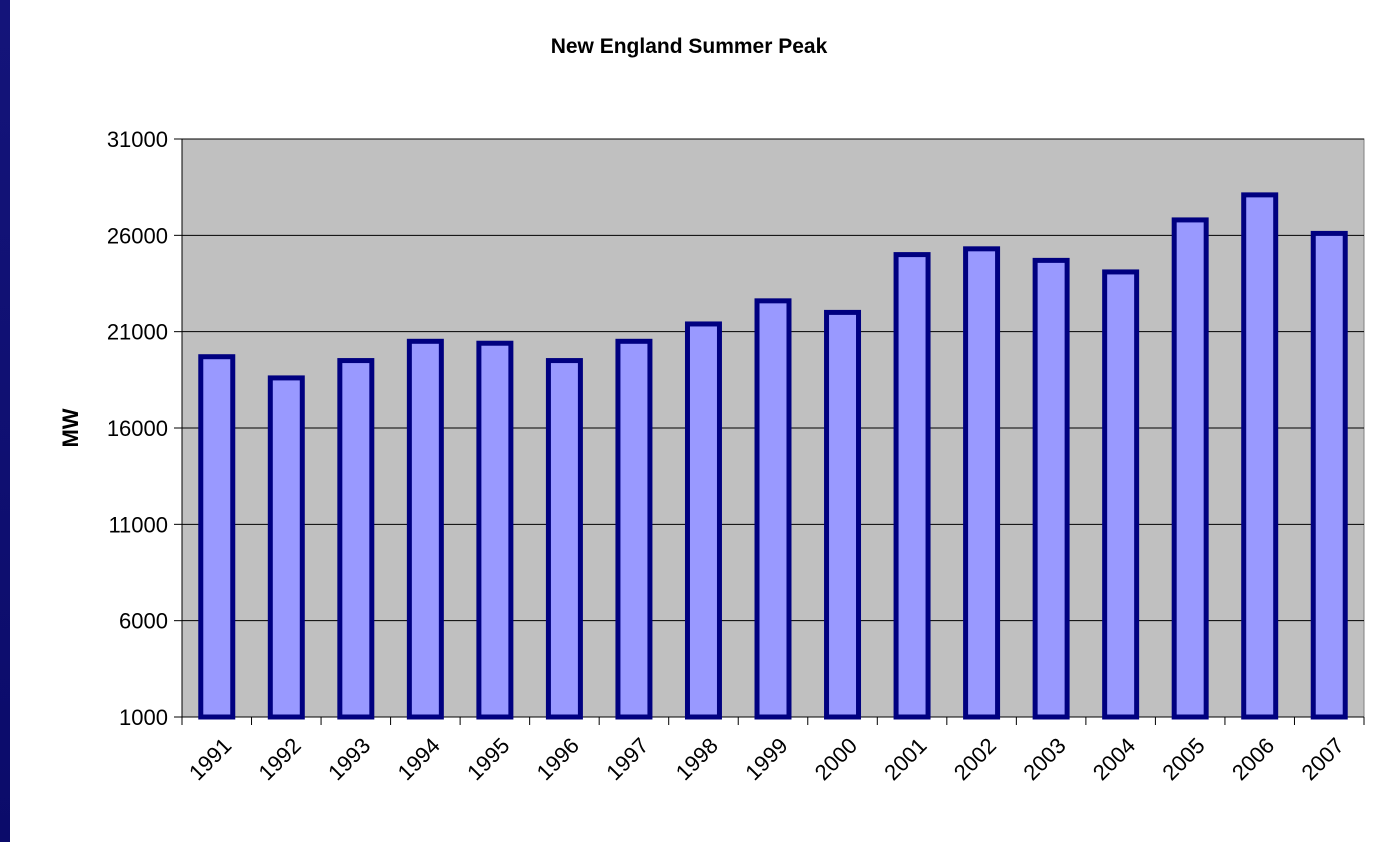  I want to click on x-tick-label: 1996, so click(558, 759).